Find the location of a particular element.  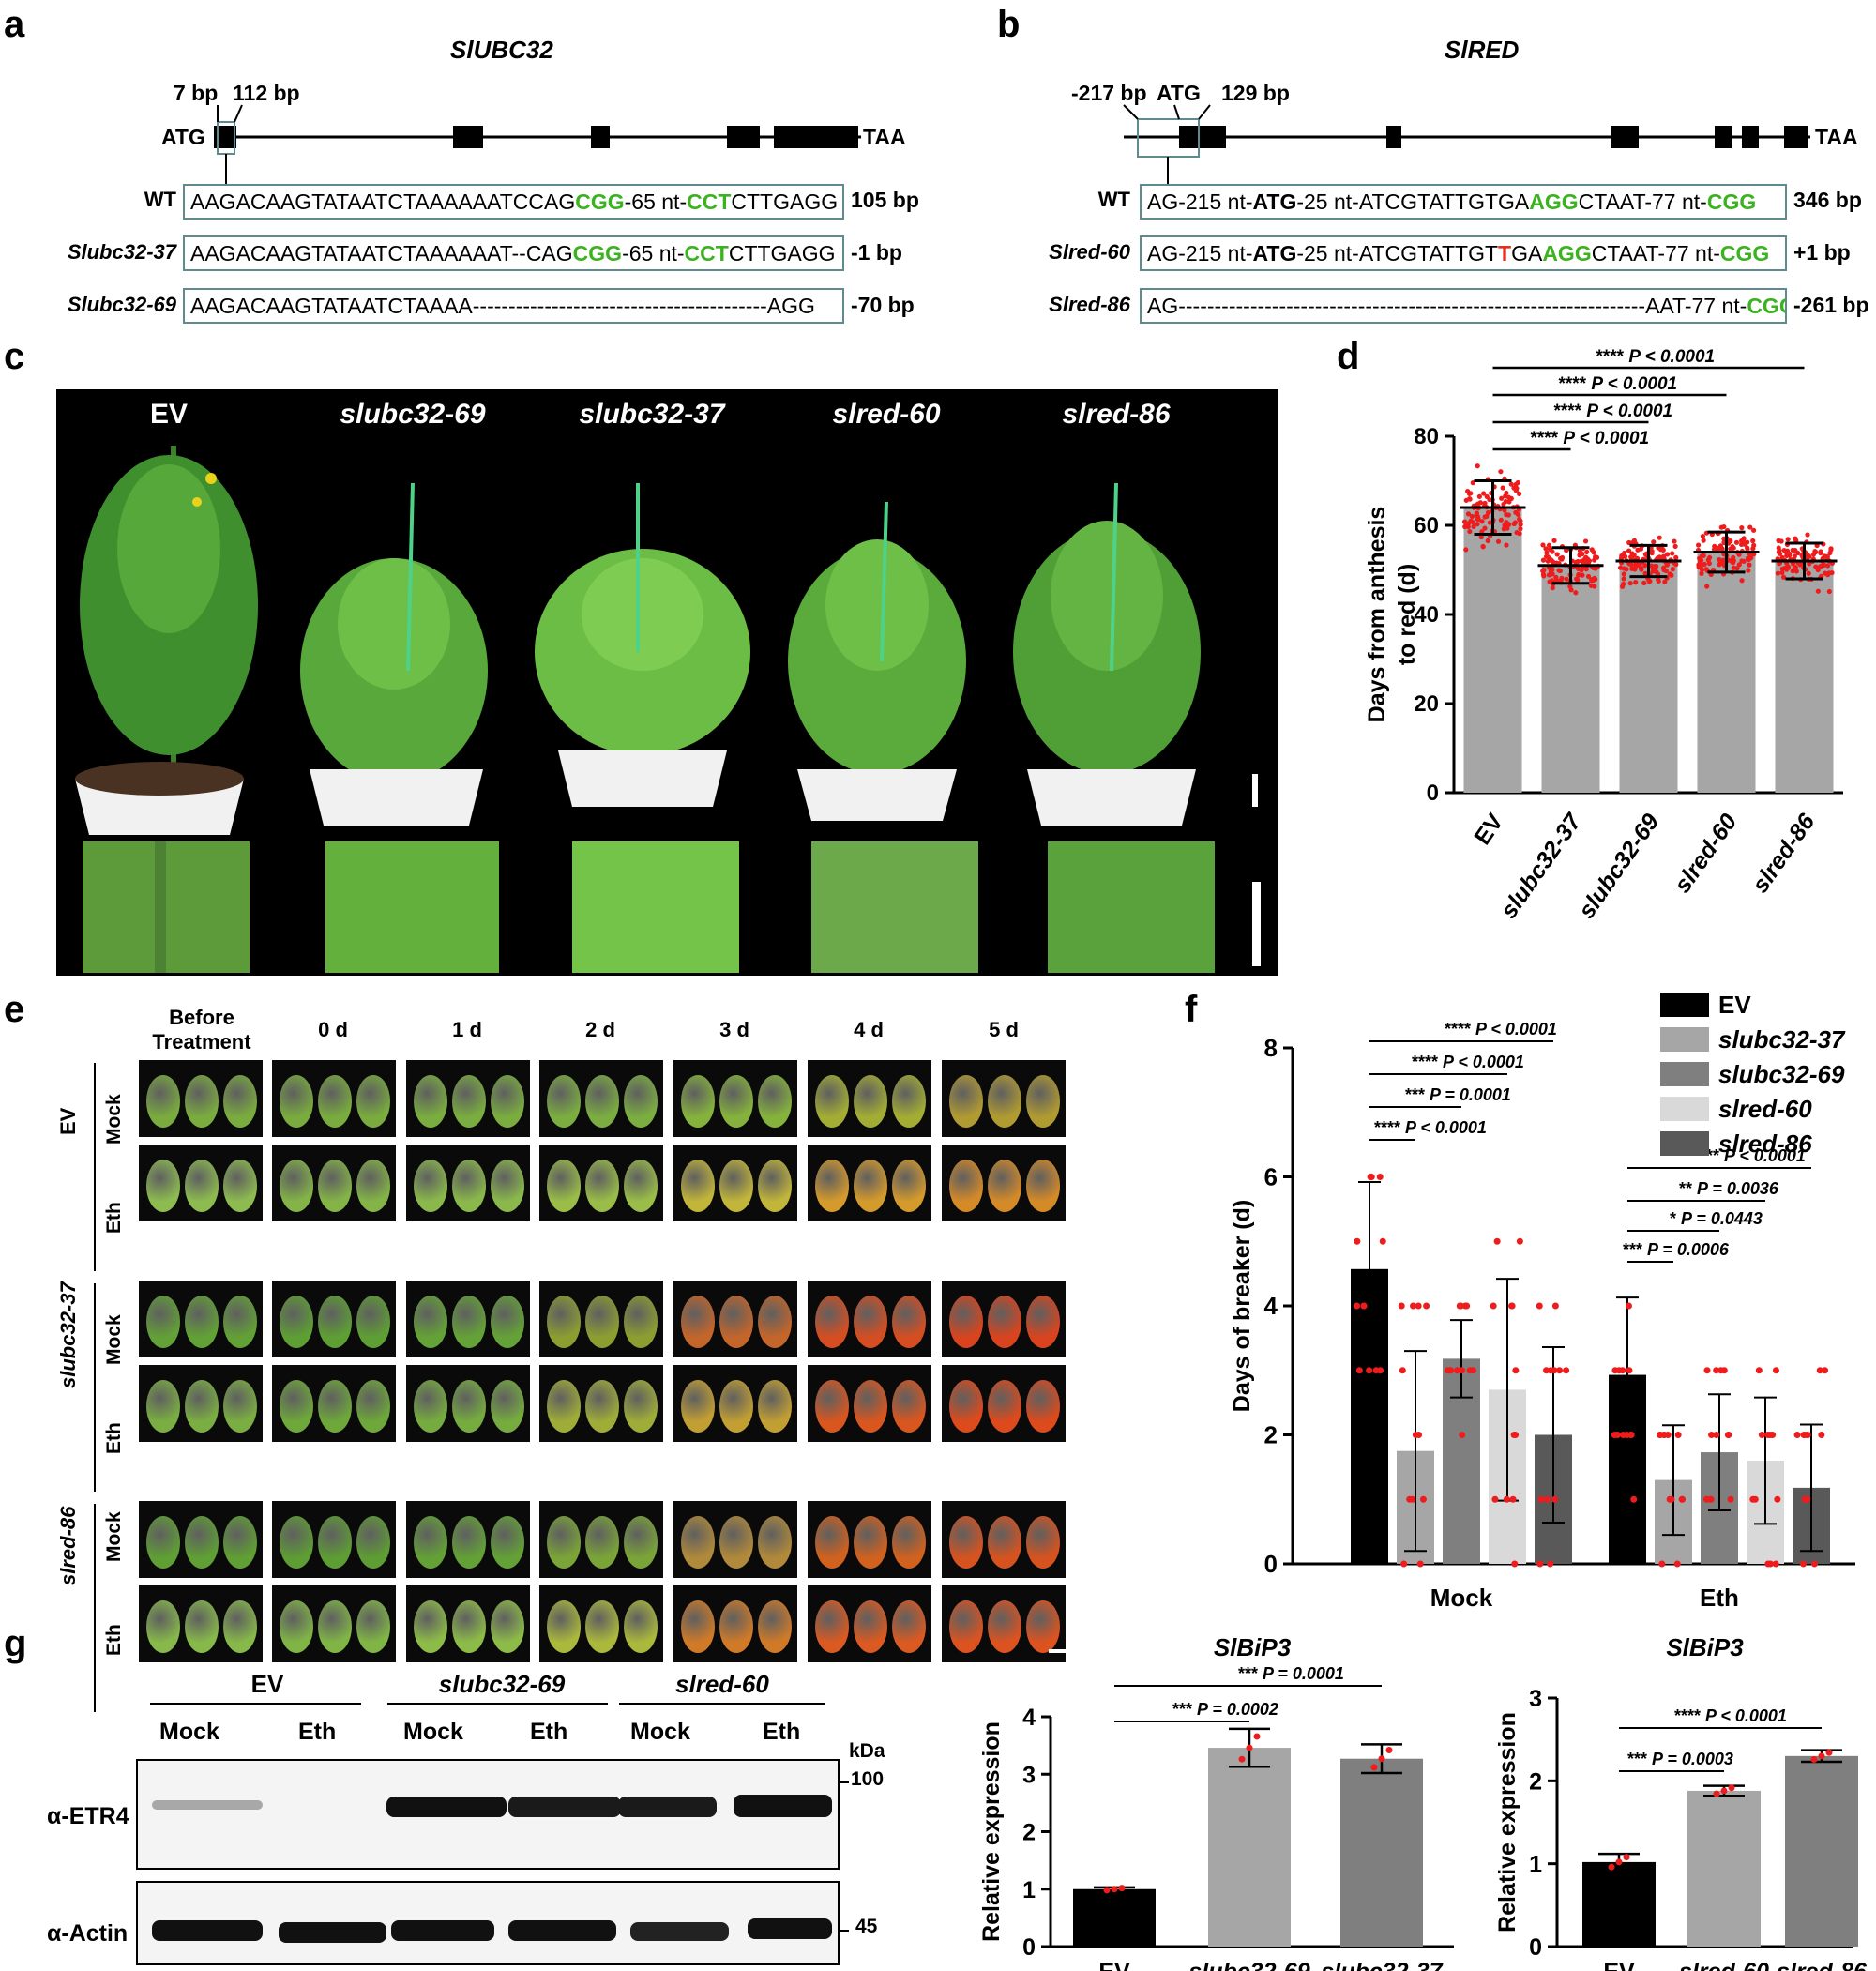

significance-label: *** P = 0.0006 is located at coordinates (1676, 1249).